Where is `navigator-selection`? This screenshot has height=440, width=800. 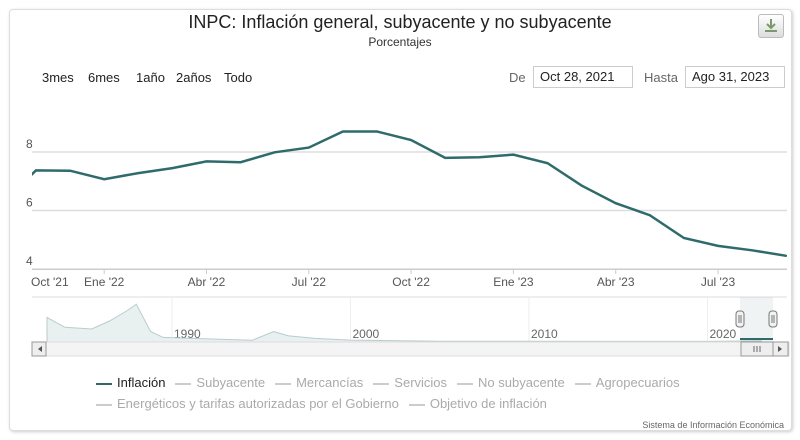
navigator-selection is located at coordinates (756, 319).